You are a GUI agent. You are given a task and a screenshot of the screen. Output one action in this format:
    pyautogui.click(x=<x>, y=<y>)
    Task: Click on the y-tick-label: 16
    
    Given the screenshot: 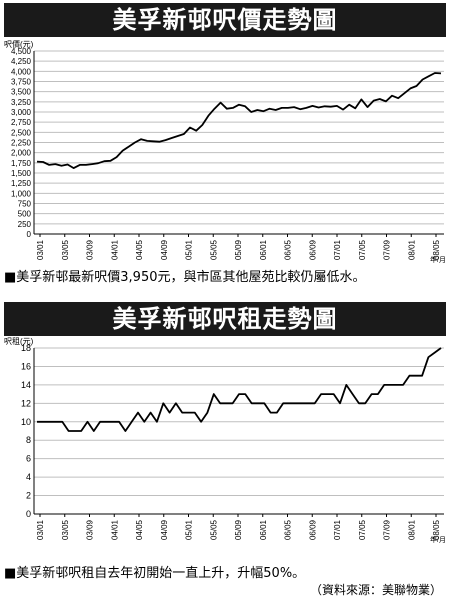 What is the action you would take?
    pyautogui.click(x=26, y=366)
    